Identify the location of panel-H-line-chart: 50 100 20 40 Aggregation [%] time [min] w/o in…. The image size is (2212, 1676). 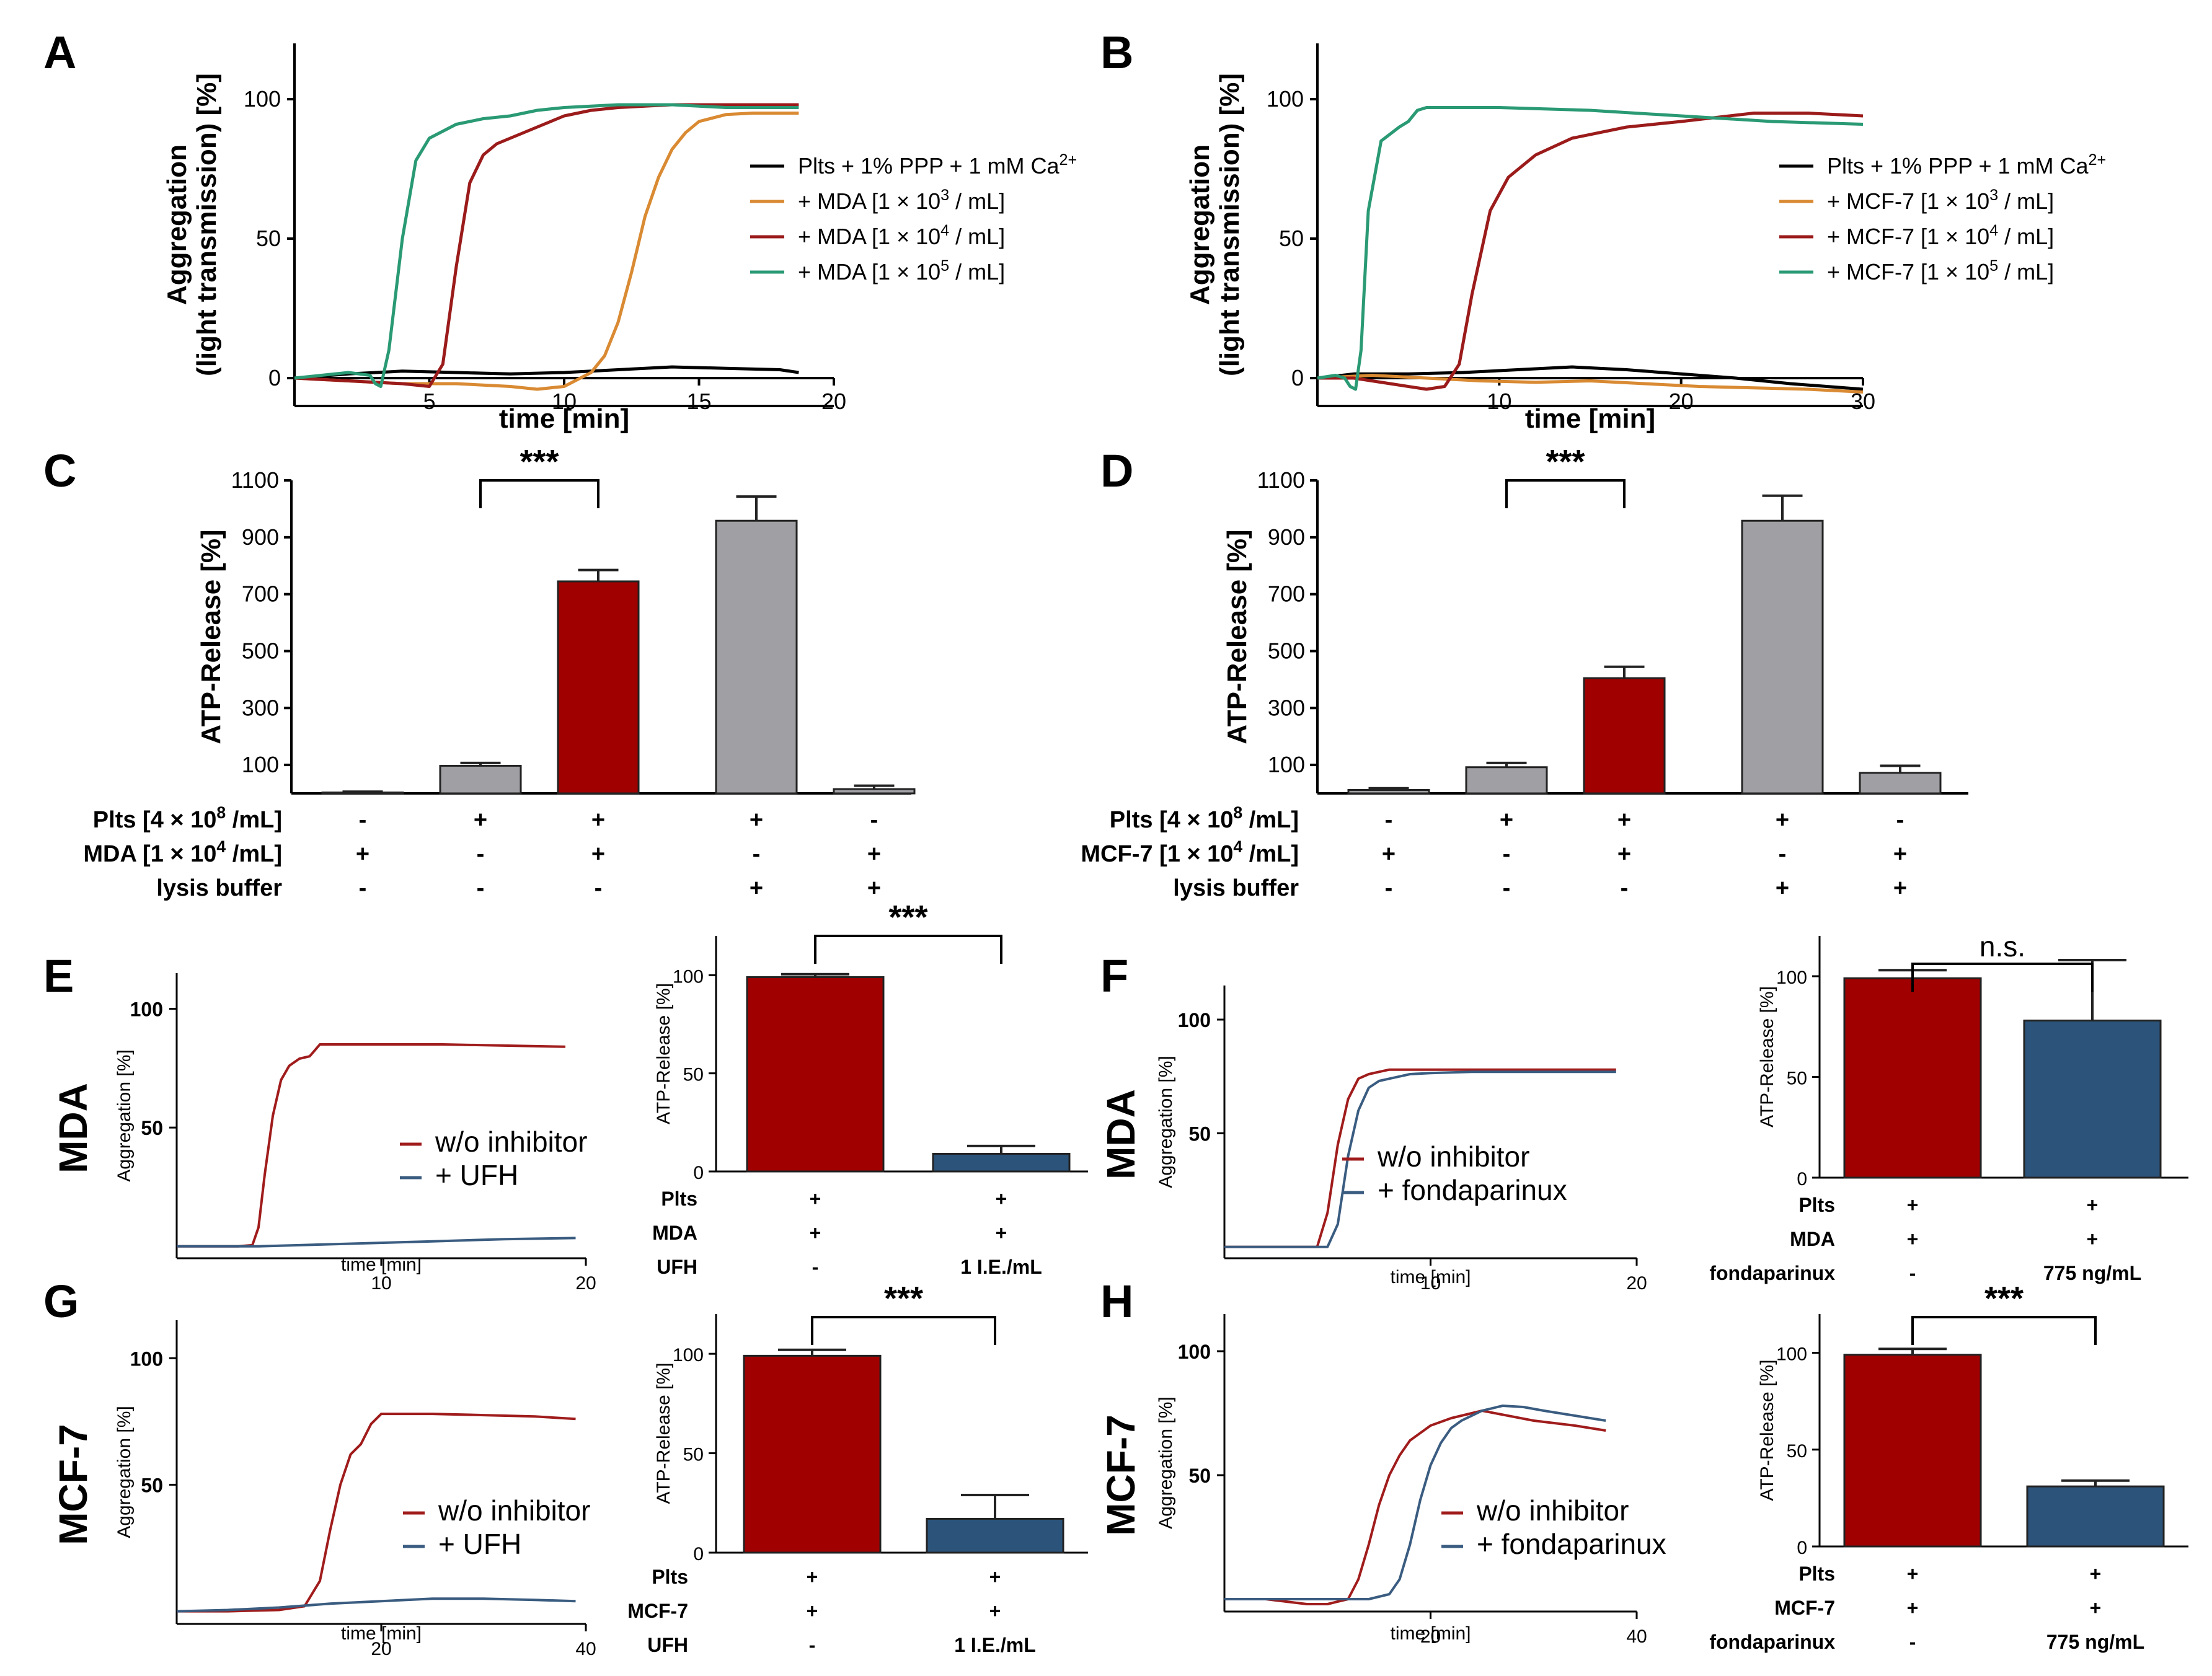
(1382, 1480).